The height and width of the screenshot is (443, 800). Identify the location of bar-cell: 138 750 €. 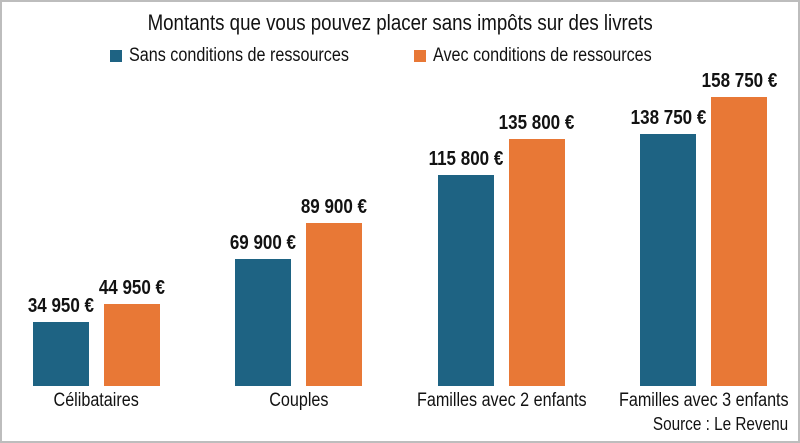
(668, 247).